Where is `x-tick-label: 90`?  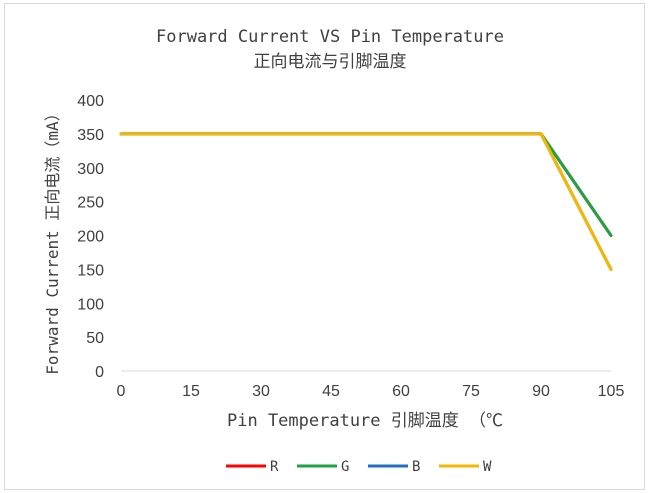
x-tick-label: 90 is located at coordinates (541, 391).